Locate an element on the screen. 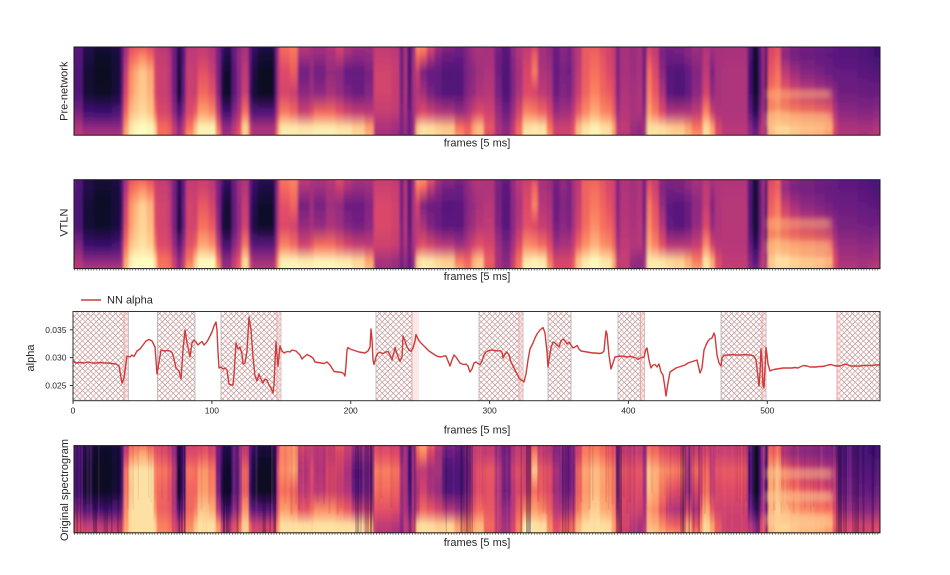 This screenshot has height=575, width=950. svg-text: NN alpha is located at coordinates (130, 301).